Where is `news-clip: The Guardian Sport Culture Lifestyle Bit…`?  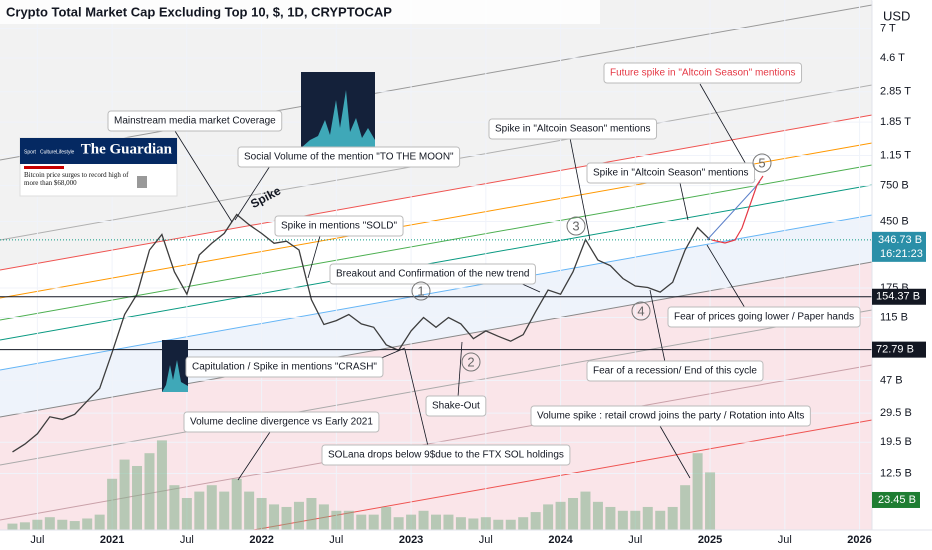 news-clip: The Guardian Sport Culture Lifestyle Bit… is located at coordinates (98, 167).